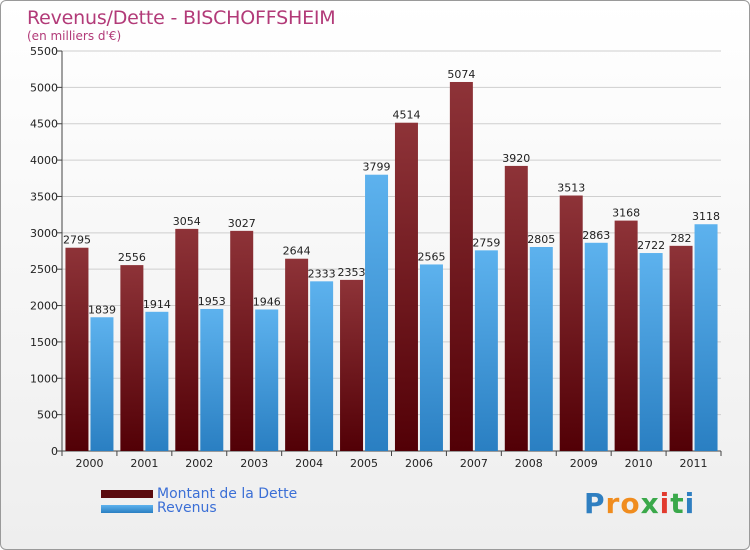 This screenshot has width=750, height=550. I want to click on data-label-dette: 2353, so click(352, 272).